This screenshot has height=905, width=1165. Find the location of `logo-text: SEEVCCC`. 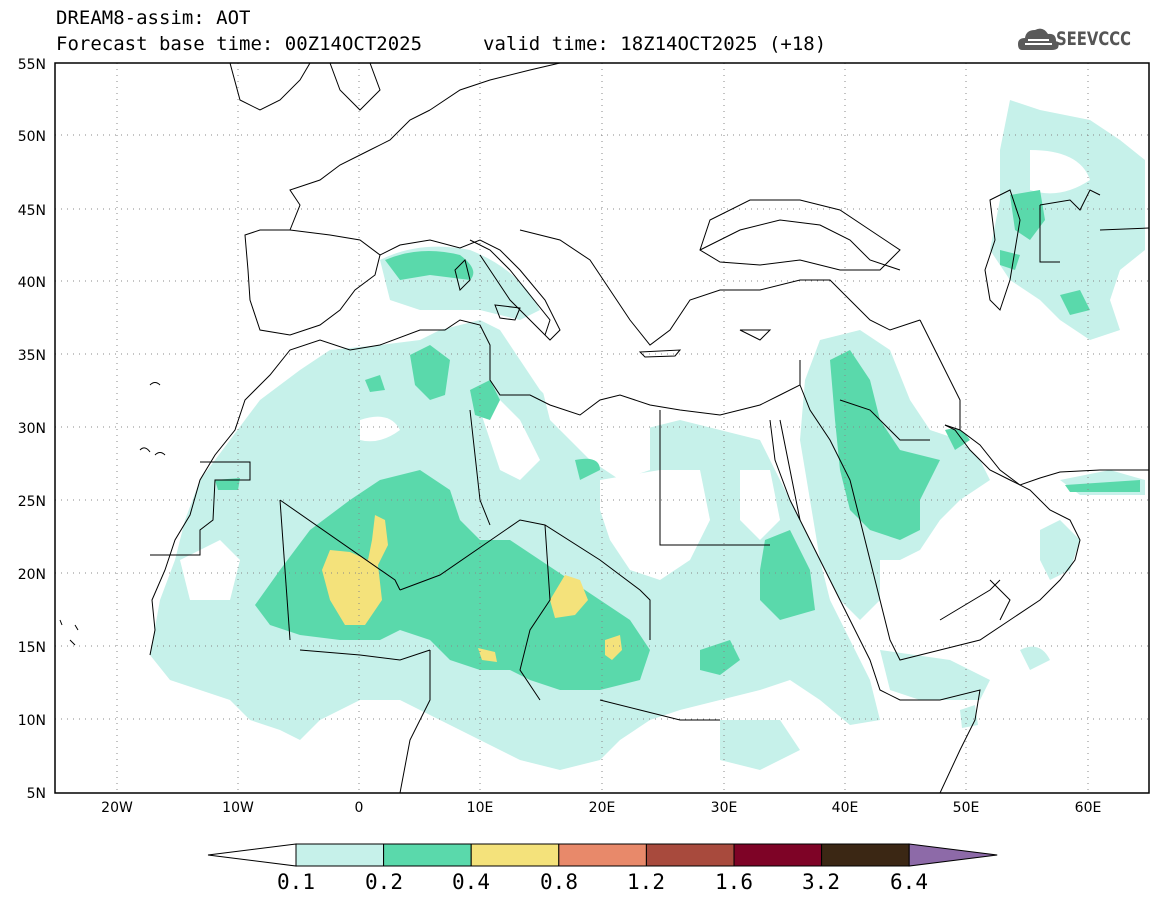

logo-text: SEEVCCC is located at coordinates (1094, 39).